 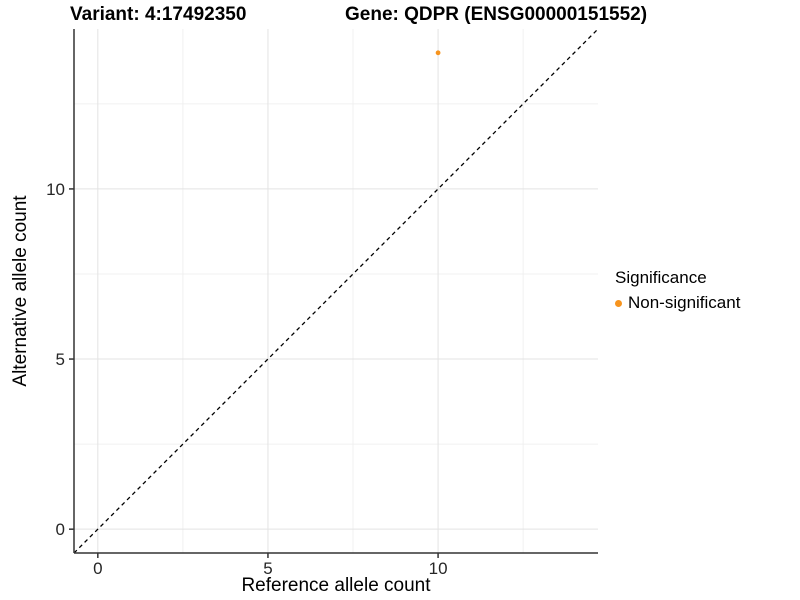 What do you see at coordinates (267, 568) in the screenshot?
I see `x-tick-label: 5` at bounding box center [267, 568].